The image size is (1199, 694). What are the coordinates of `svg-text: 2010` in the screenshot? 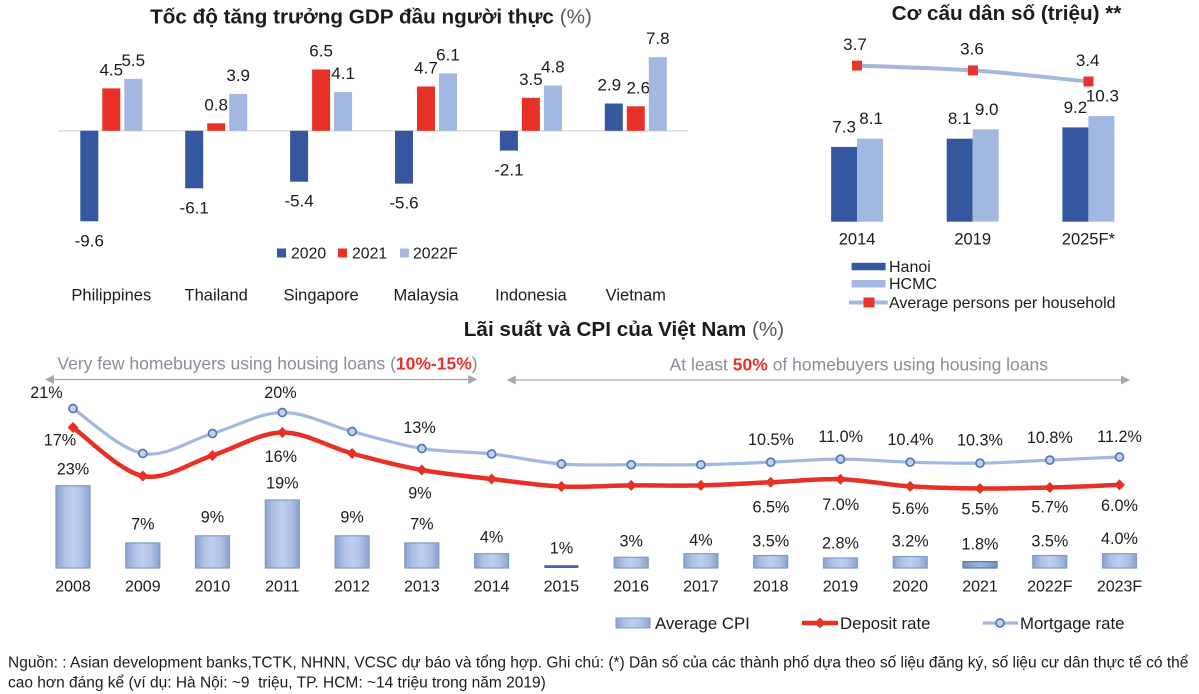 It's located at (213, 587).